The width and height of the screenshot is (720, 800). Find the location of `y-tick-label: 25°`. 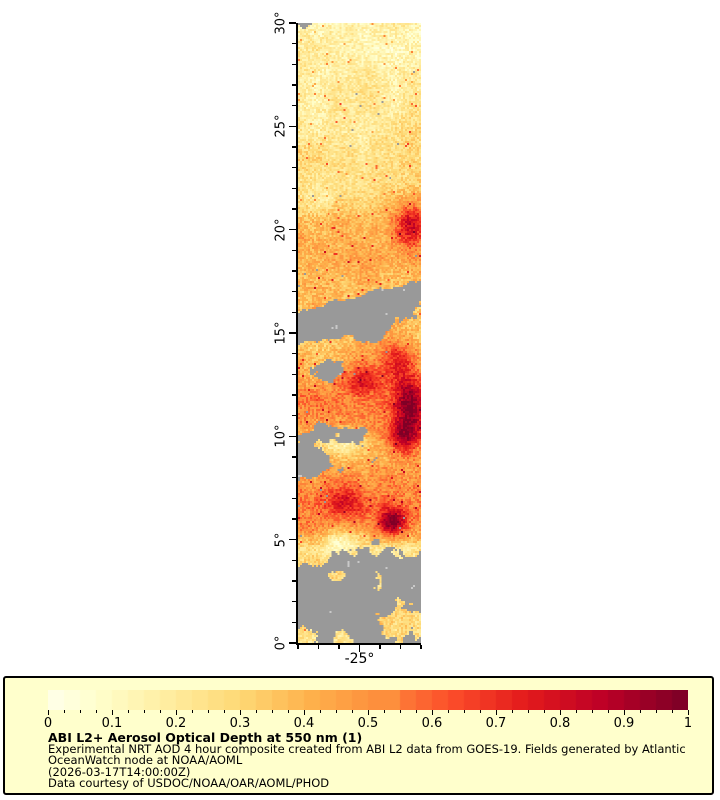

y-tick-label: 25° is located at coordinates (281, 126).